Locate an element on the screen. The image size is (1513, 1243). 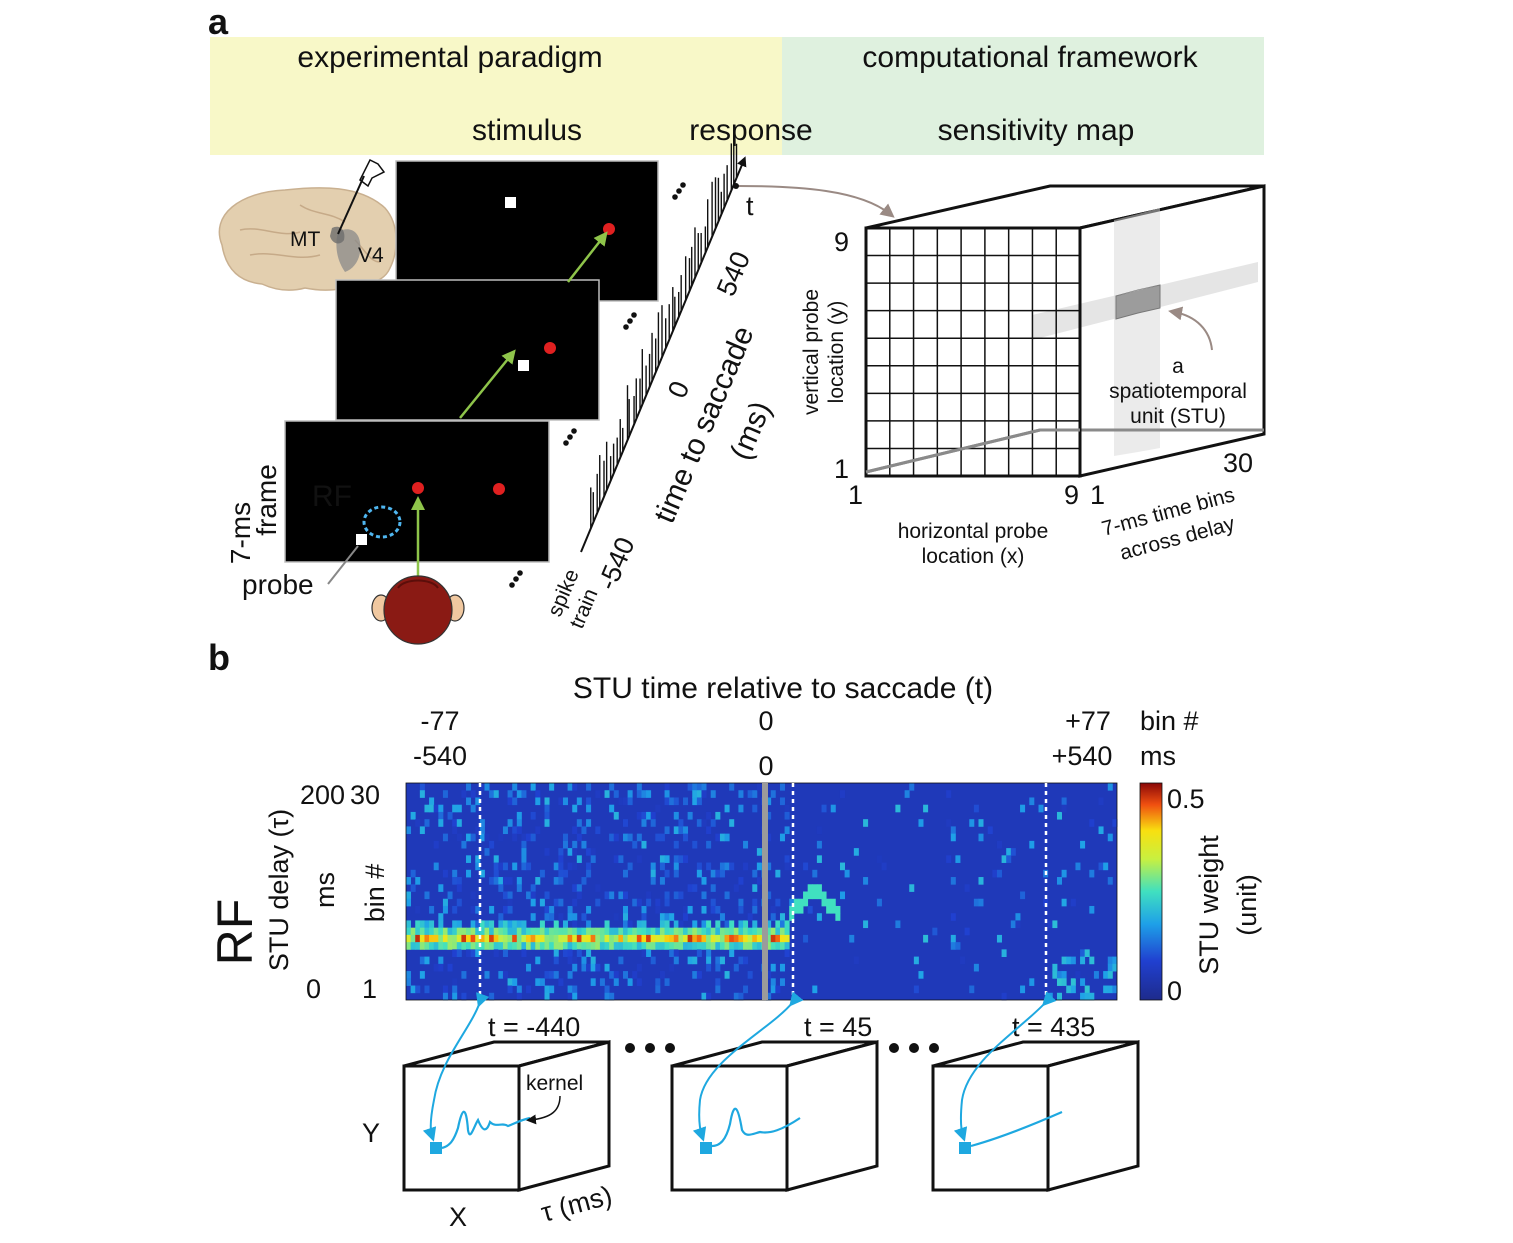
heatmap-top-title: STU time relative to saccade (t) is located at coordinates (783, 688).